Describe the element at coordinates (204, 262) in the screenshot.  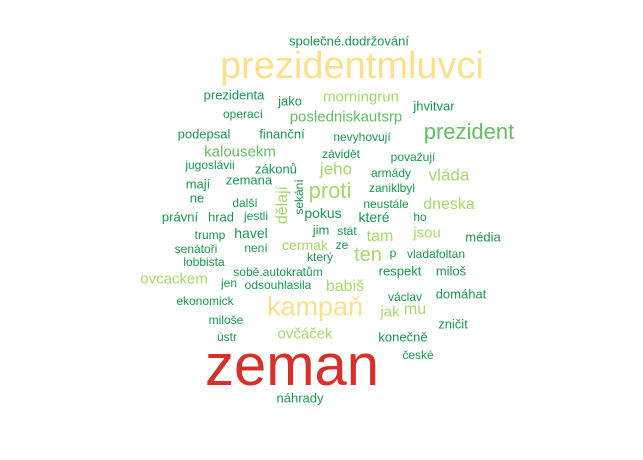
I see `cloud-word: lobbista` at that location.